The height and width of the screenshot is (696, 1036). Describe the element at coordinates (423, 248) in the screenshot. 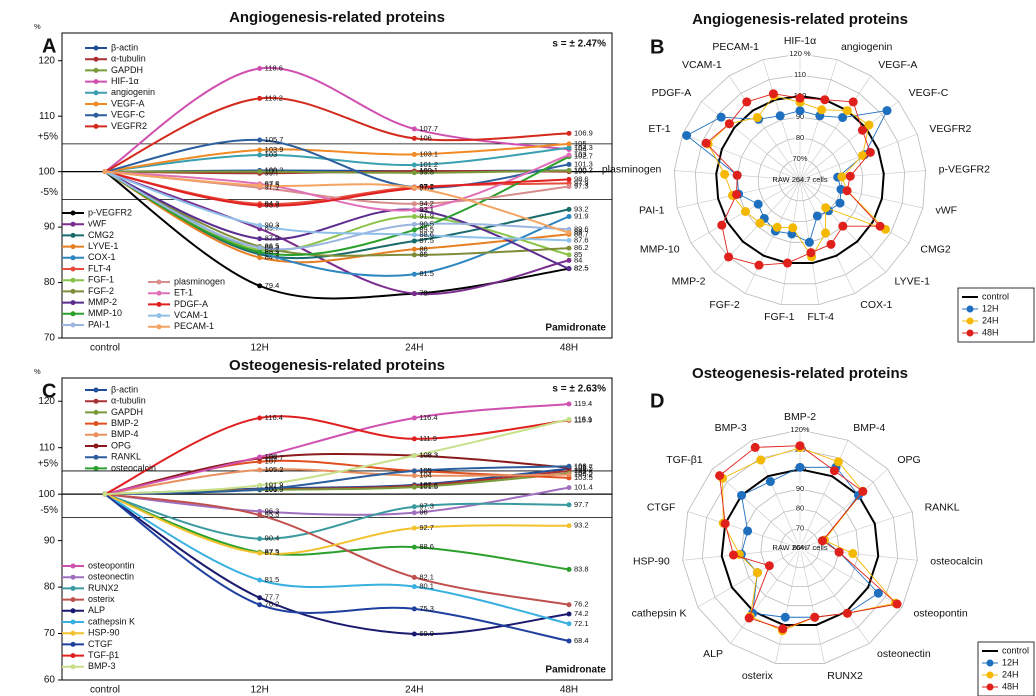

I see `data-label: 86` at that location.